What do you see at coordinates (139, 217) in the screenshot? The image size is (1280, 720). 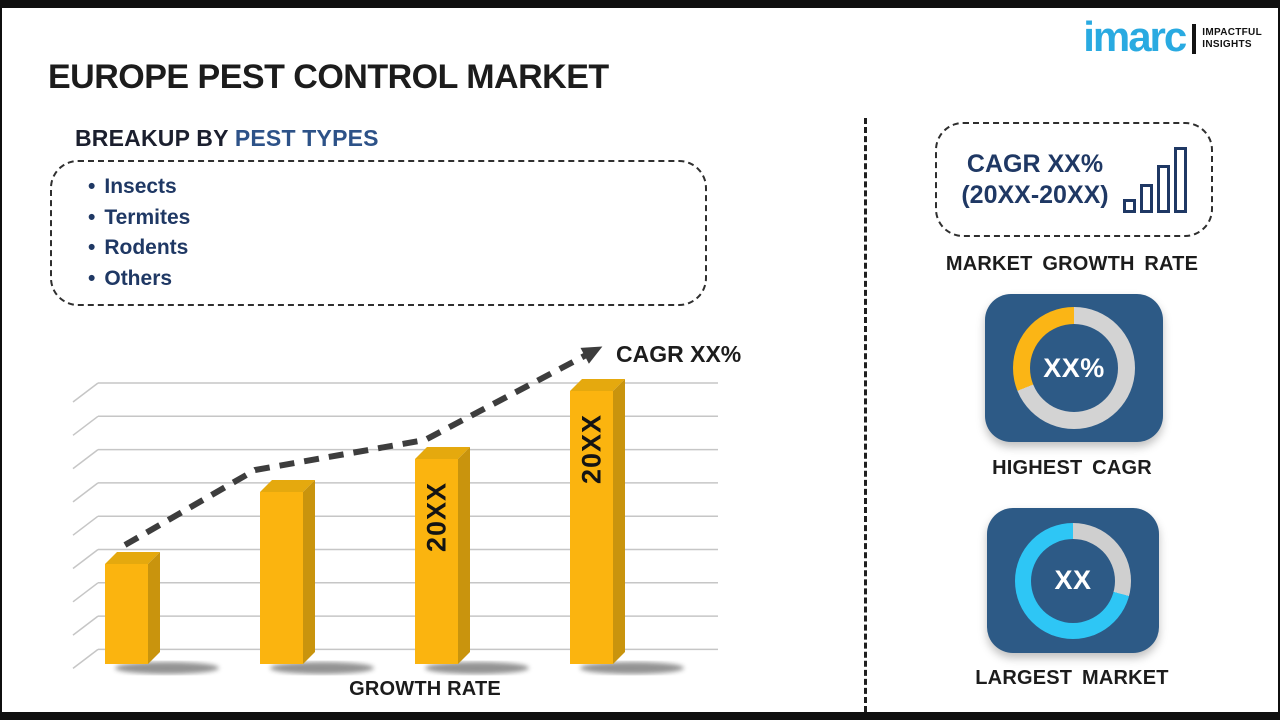 I see `list-item: • Termites` at bounding box center [139, 217].